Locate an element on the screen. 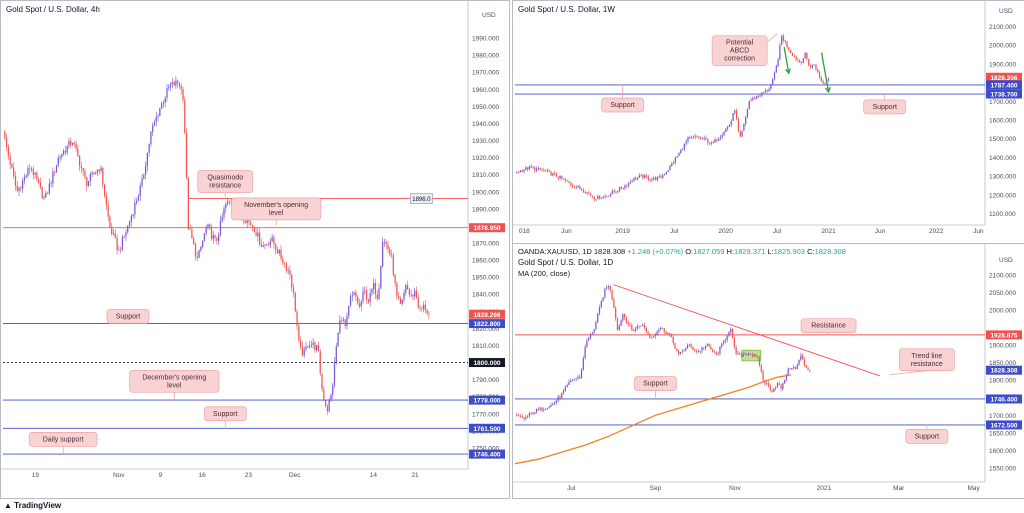 The height and width of the screenshot is (513, 1024). axis-price-text: 1822.800 is located at coordinates (486, 324).